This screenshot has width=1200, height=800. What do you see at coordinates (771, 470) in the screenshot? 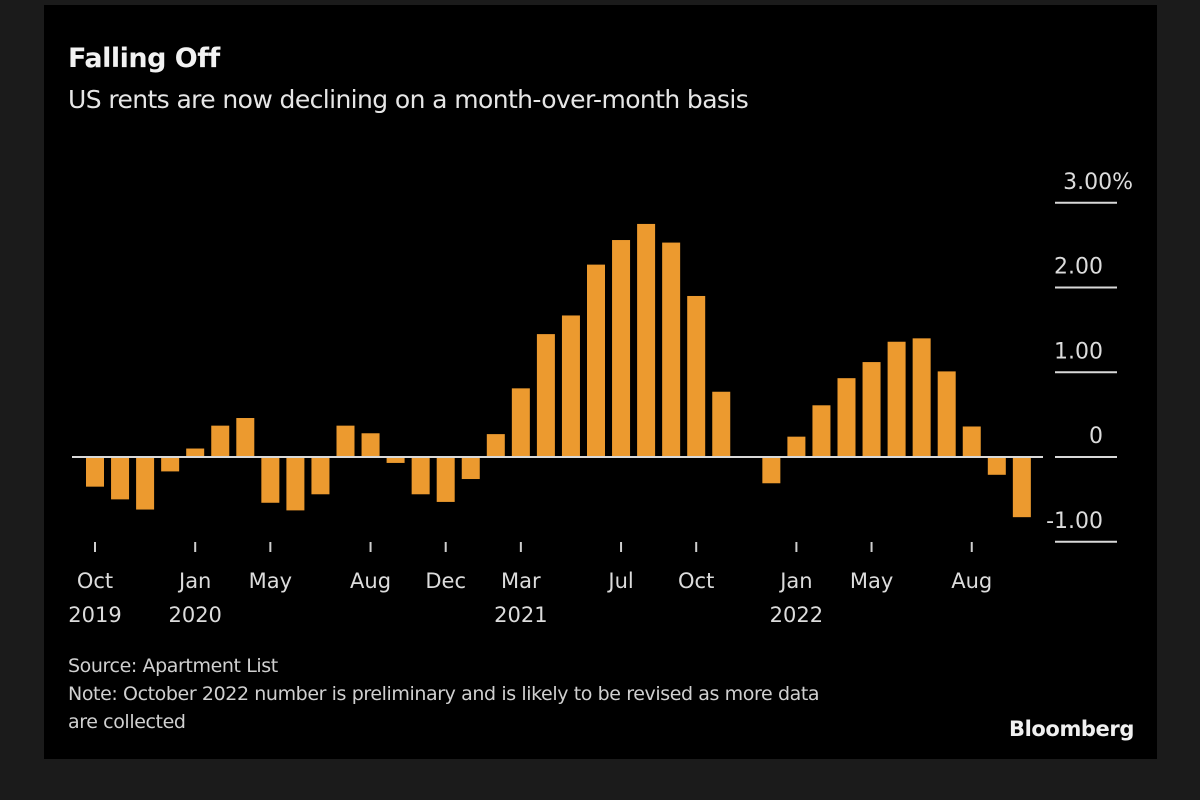
I see `bar-dec-2021` at bounding box center [771, 470].